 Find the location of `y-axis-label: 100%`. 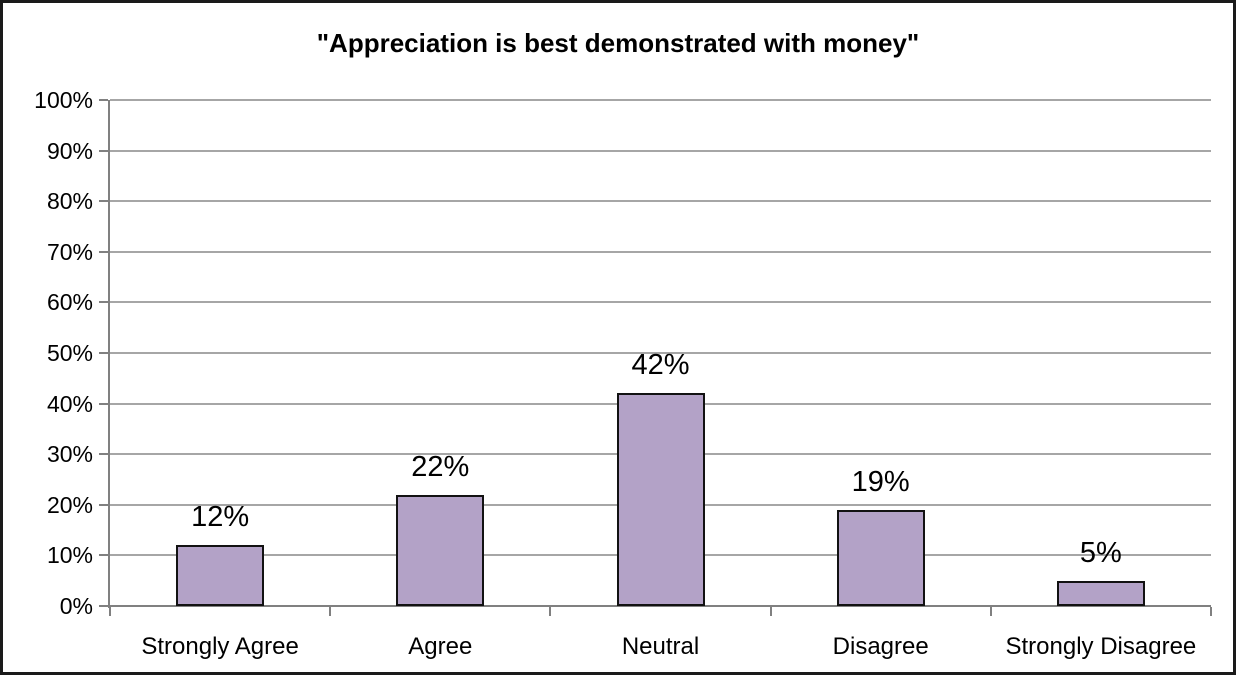

y-axis-label: 100% is located at coordinates (63, 100).